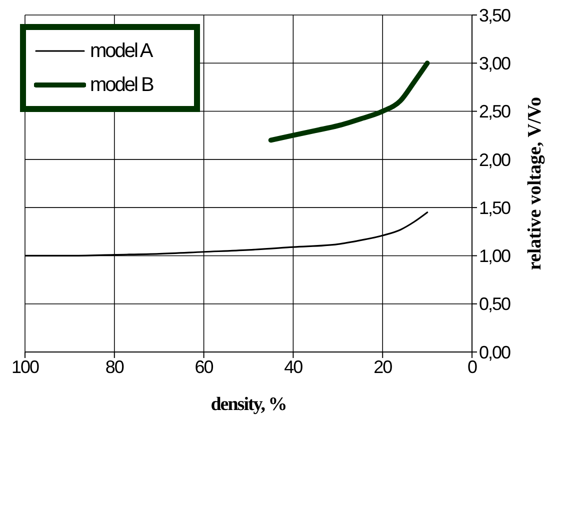 The height and width of the screenshot is (526, 566). What do you see at coordinates (495, 208) in the screenshot?
I see `y-tick-label: 1,50` at bounding box center [495, 208].